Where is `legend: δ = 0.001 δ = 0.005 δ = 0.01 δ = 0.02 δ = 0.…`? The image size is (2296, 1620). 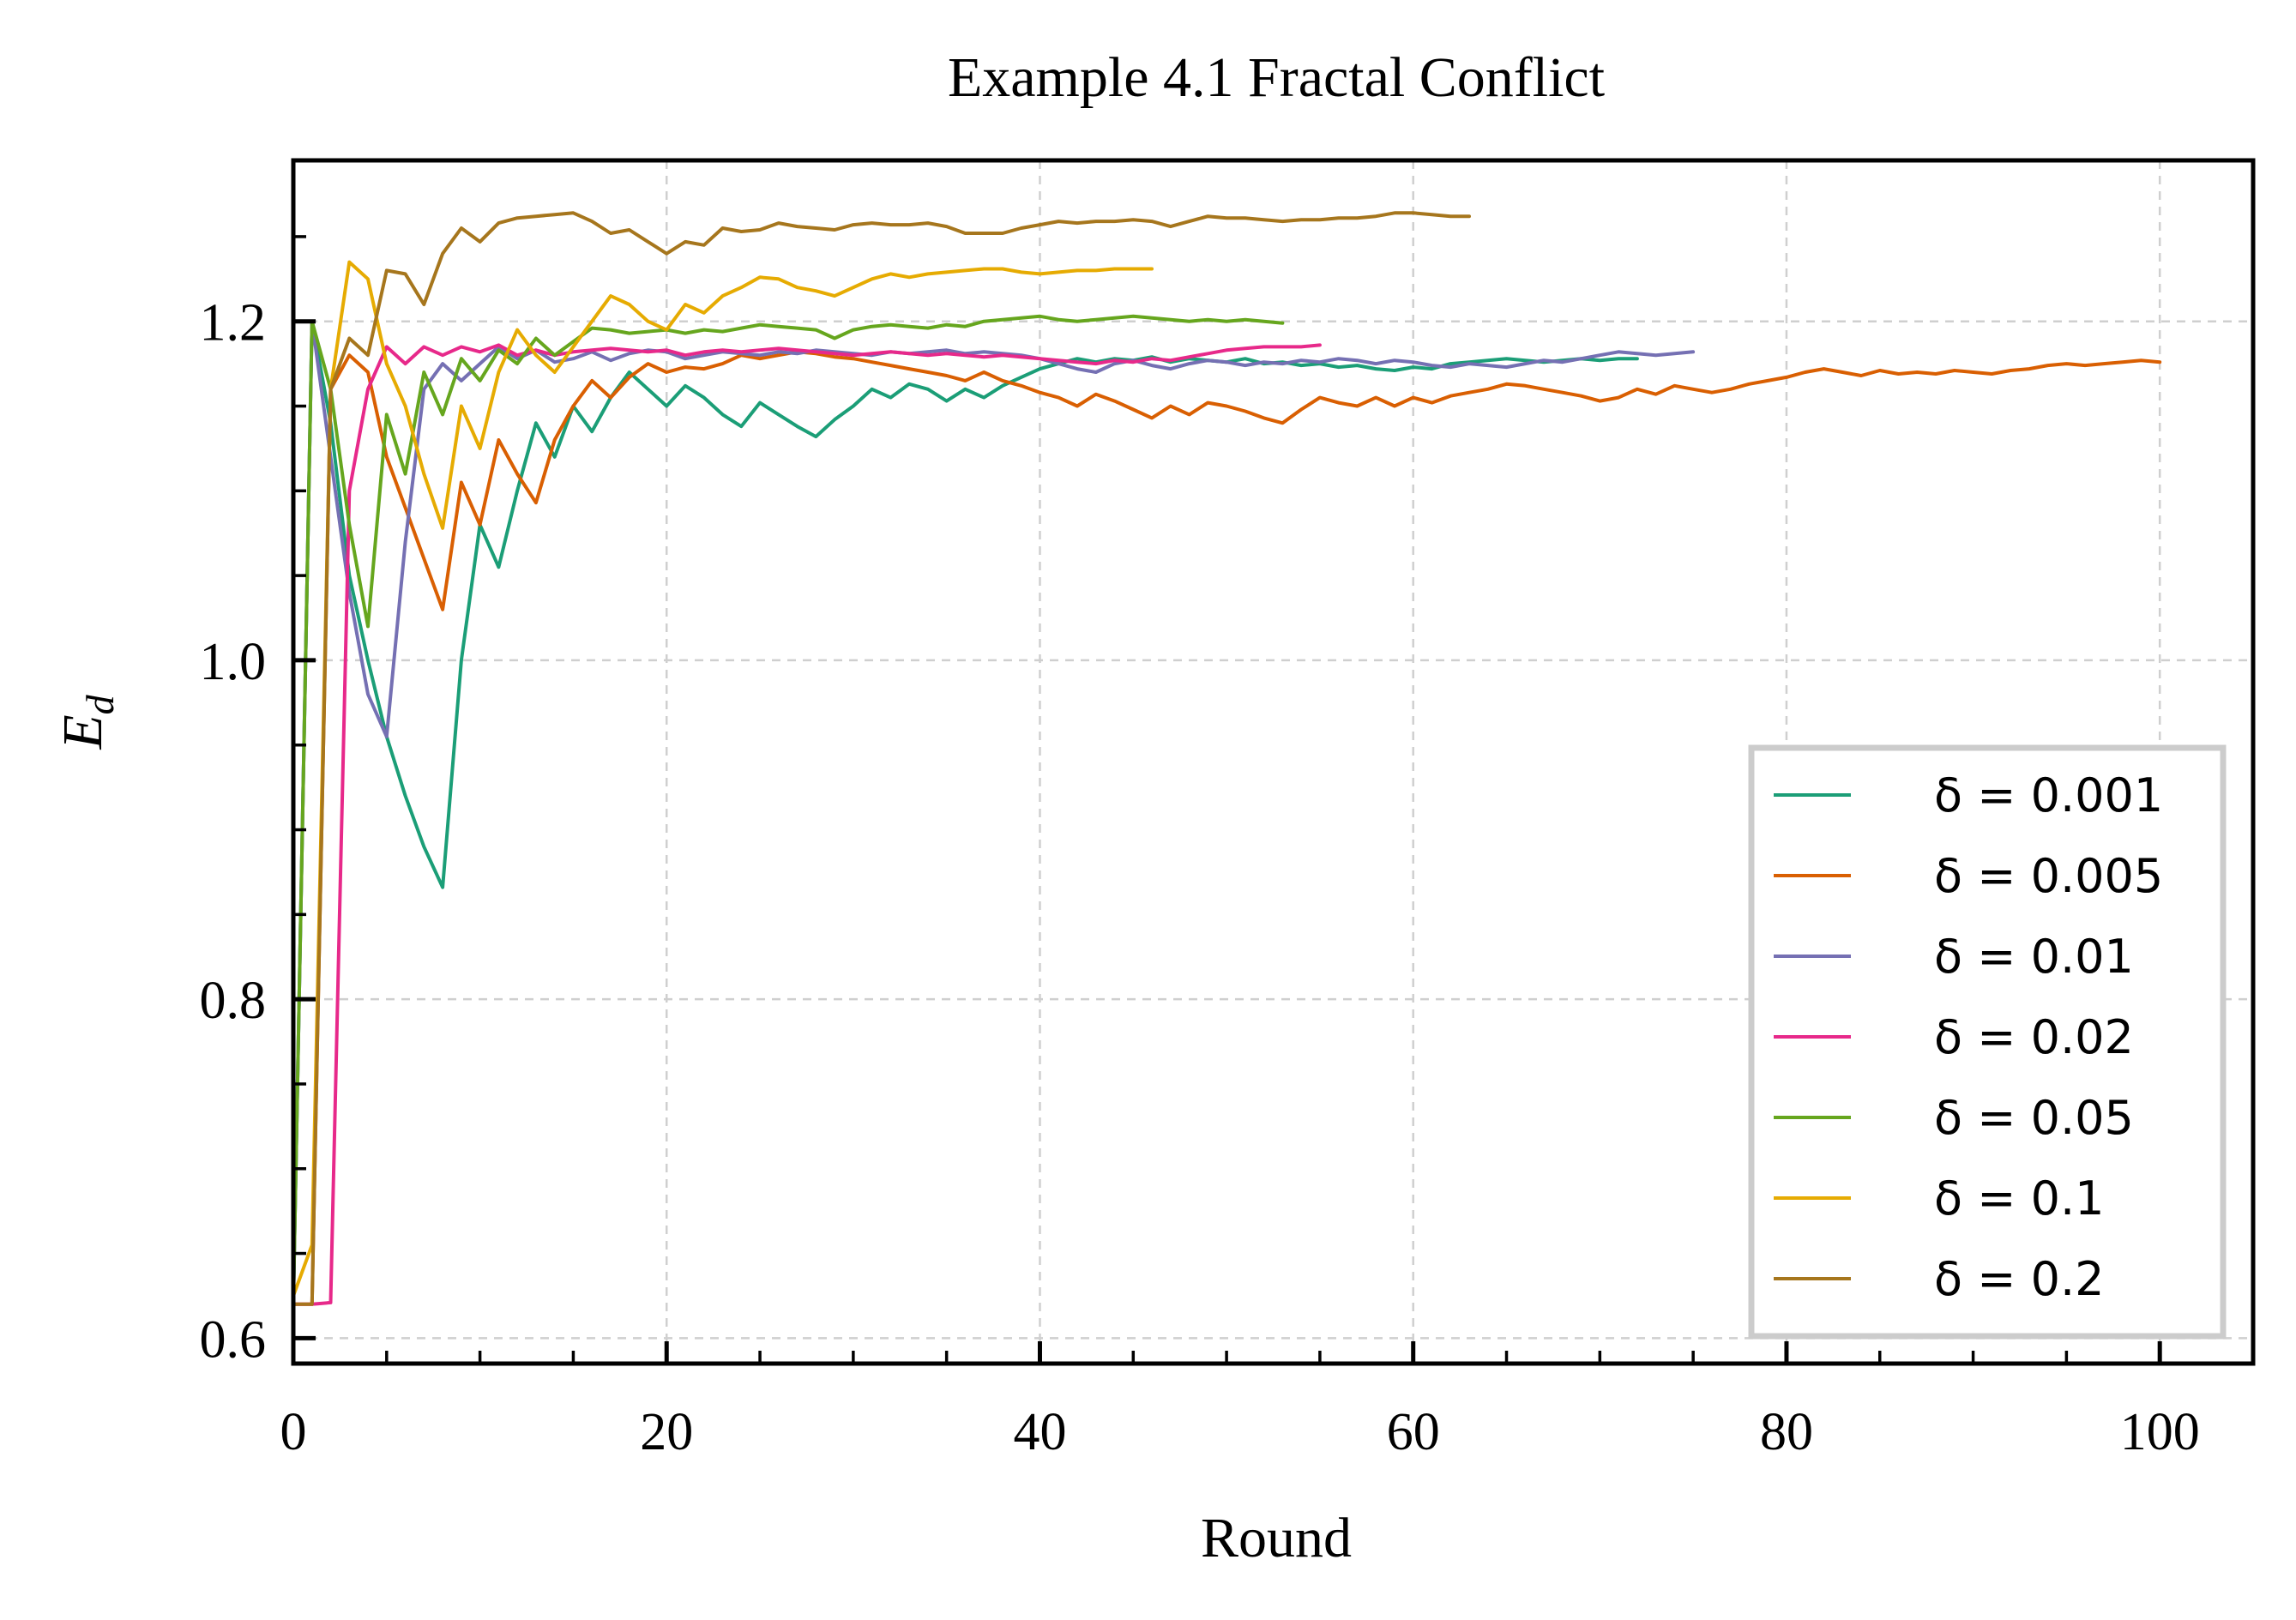
legend: δ = 0.001 δ = 0.005 δ = 0.01 δ = 0.02 δ = 0.… is located at coordinates (1987, 1042).